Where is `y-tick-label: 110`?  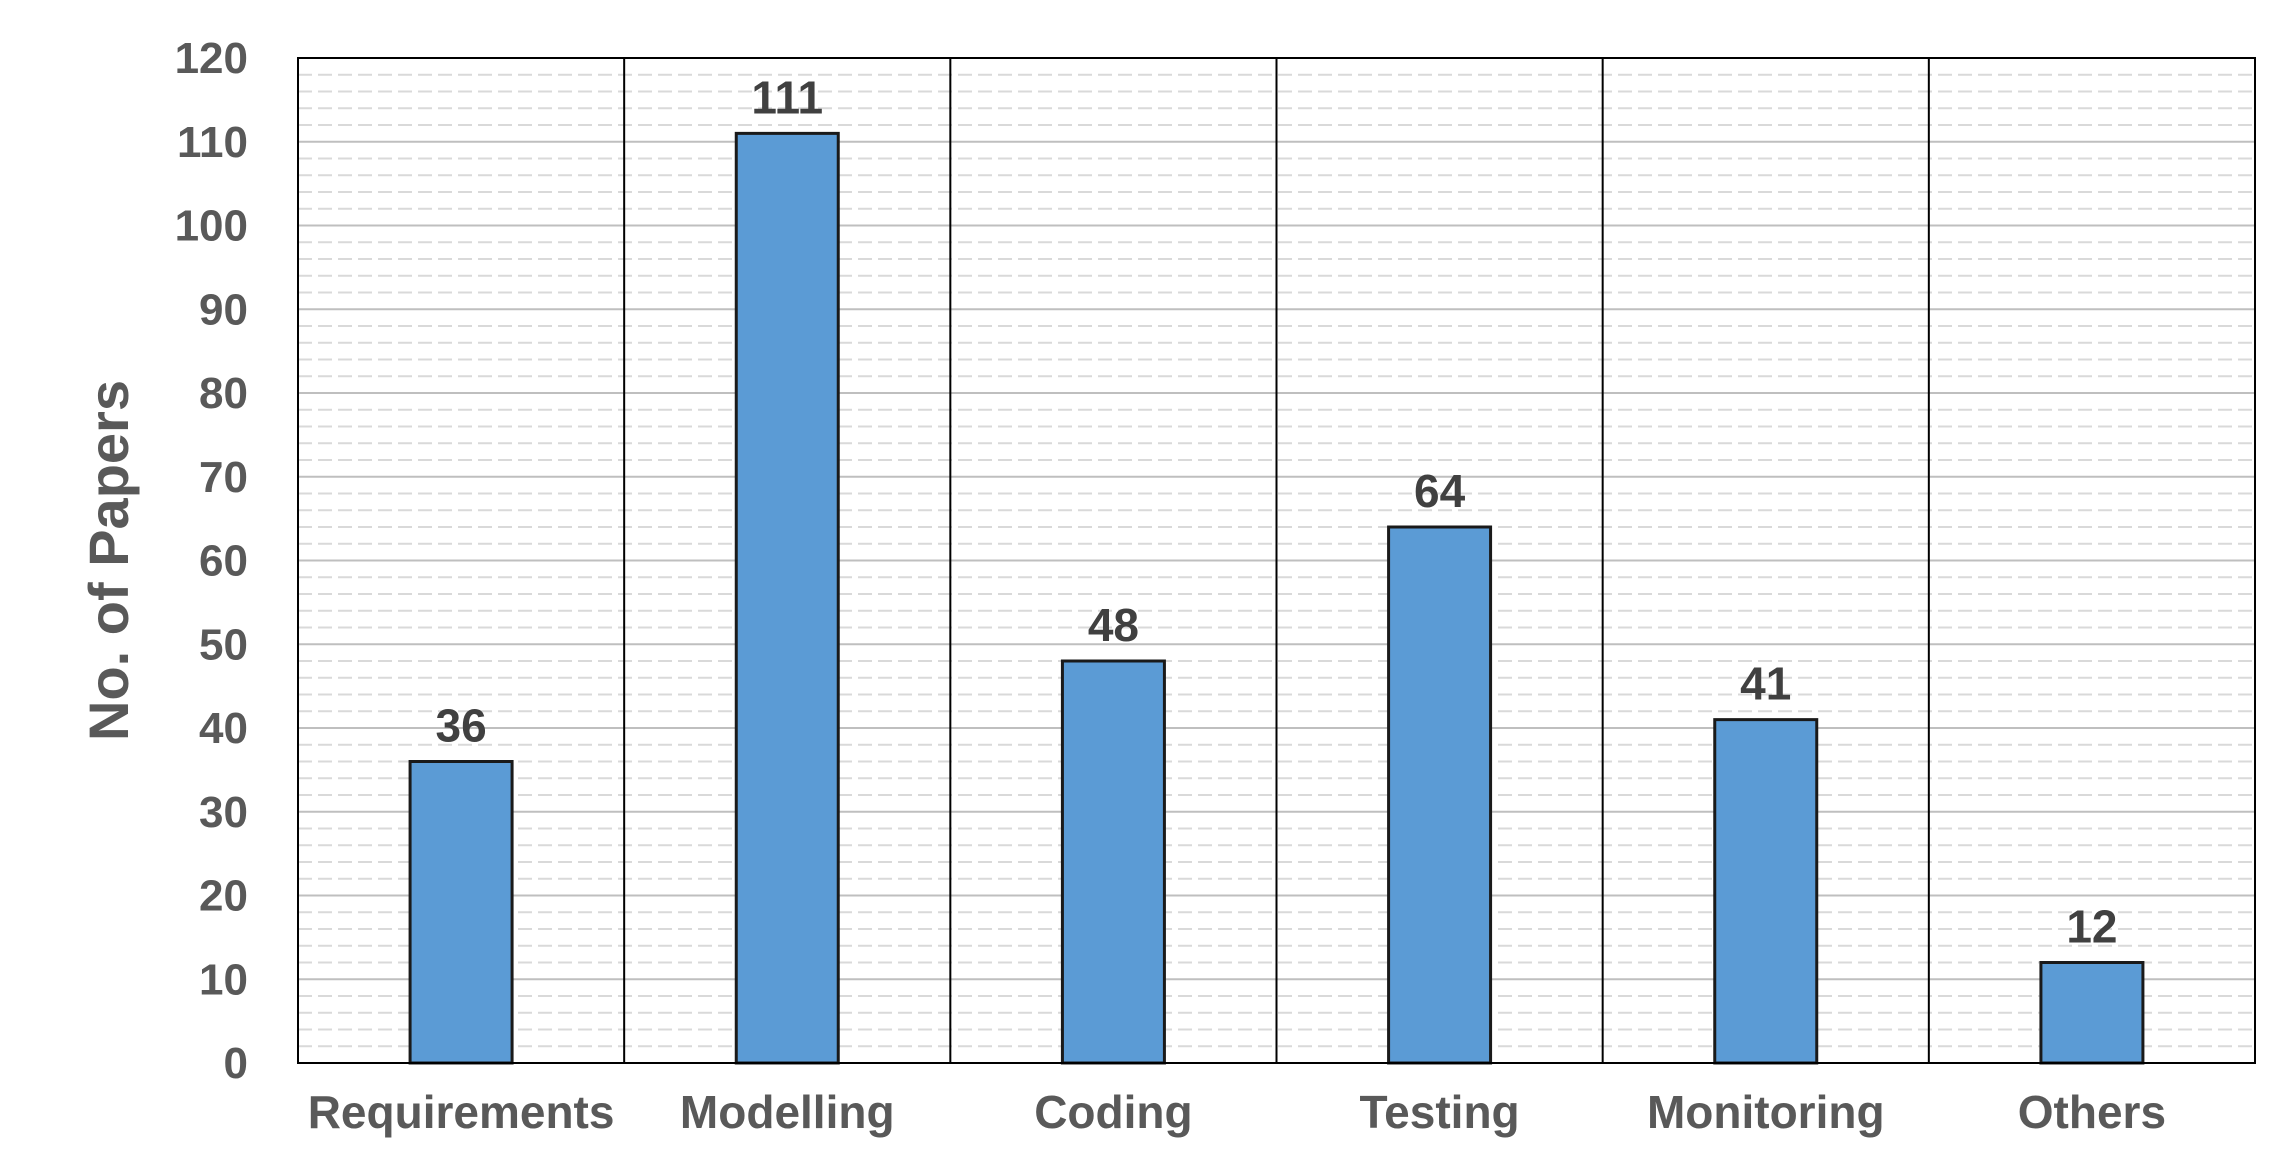
y-tick-label: 110 is located at coordinates (212, 142).